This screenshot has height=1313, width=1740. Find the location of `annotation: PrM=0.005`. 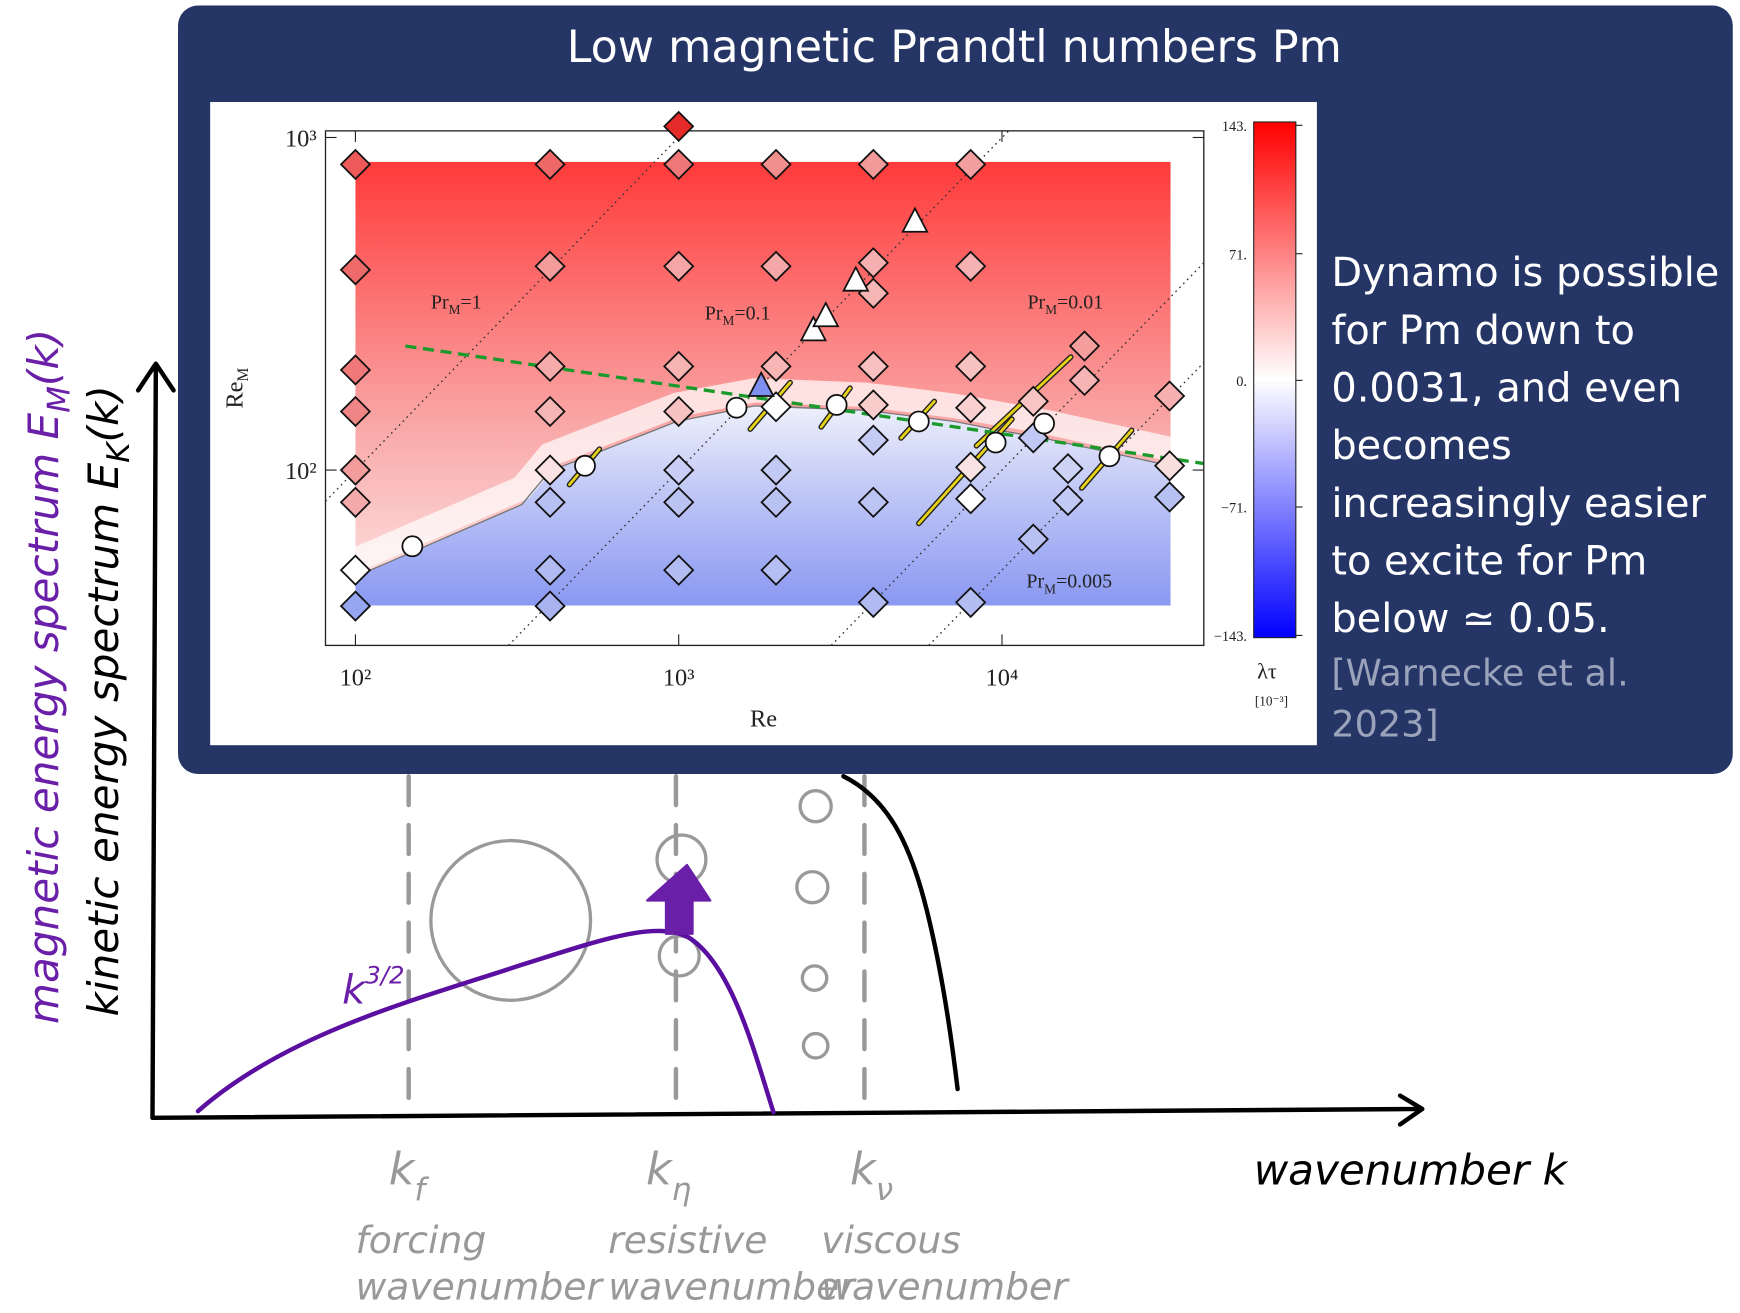

annotation: PrM=0.005 is located at coordinates (1069, 584).